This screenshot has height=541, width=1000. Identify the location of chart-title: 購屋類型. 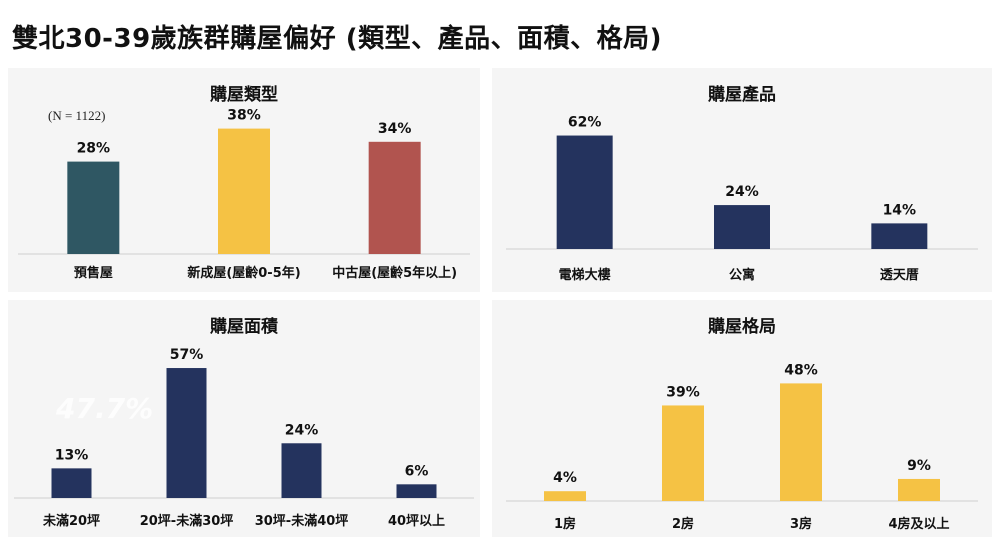
(244, 95).